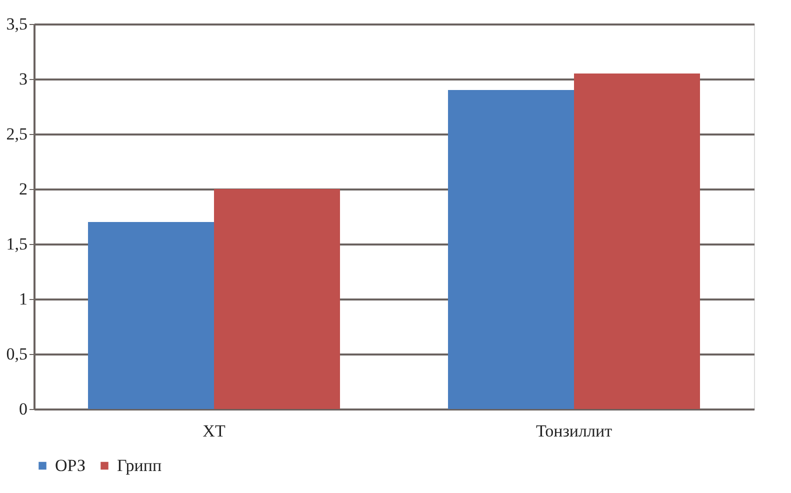 The image size is (791, 493). What do you see at coordinates (214, 431) in the screenshot?
I see `x-tick-label: ХТ` at bounding box center [214, 431].